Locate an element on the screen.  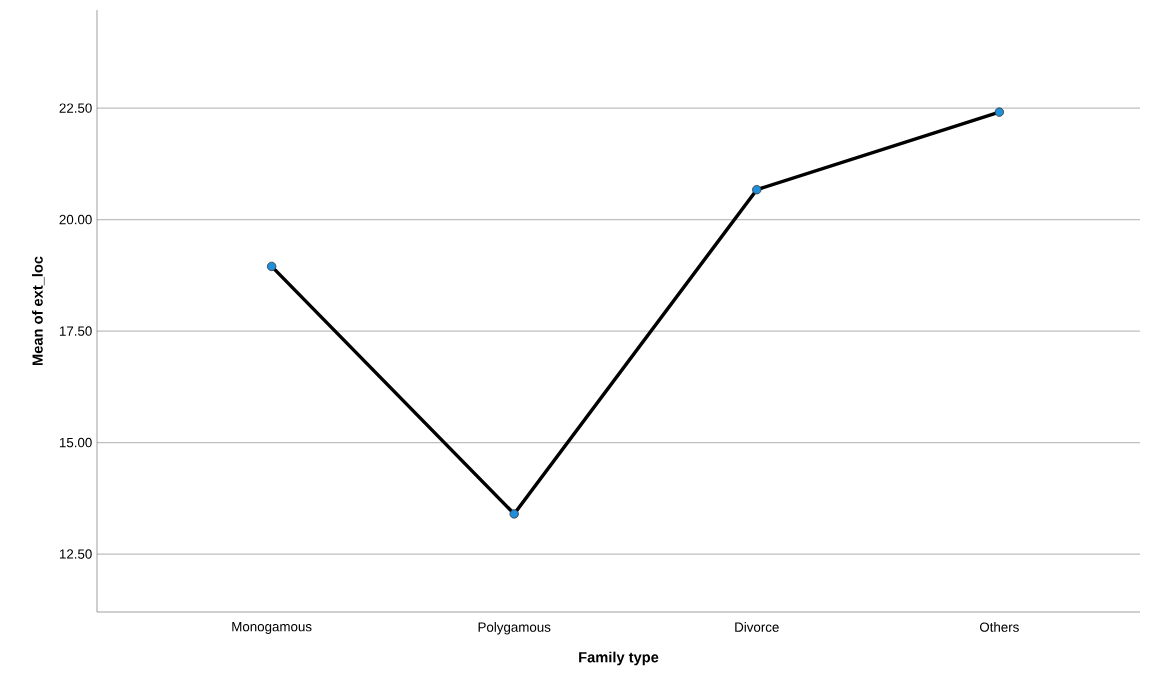
y-tick-label: 20.00 is located at coordinates (75, 219).